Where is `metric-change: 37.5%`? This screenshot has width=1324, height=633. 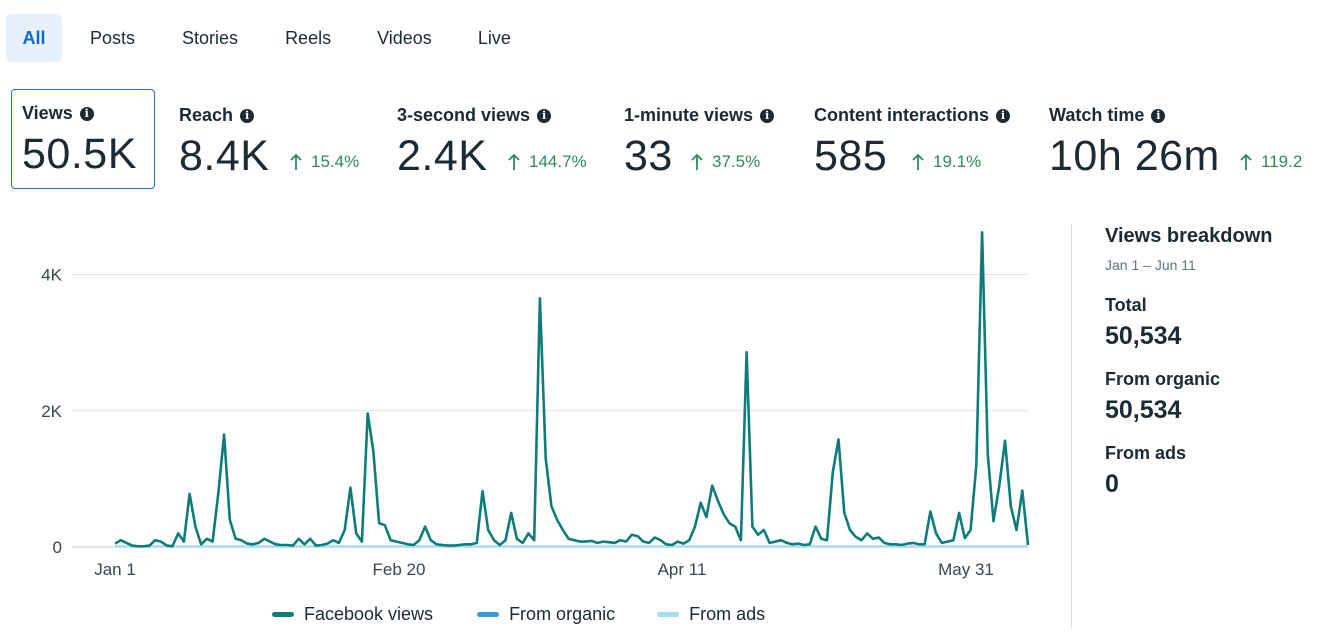
metric-change: 37.5% is located at coordinates (725, 162).